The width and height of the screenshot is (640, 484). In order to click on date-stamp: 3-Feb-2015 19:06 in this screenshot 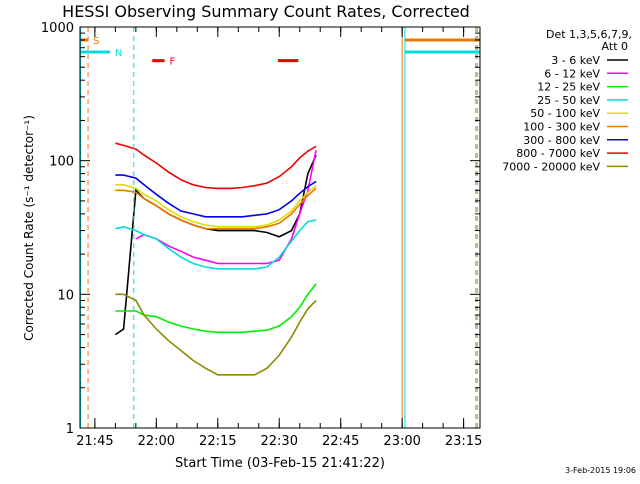, I will do `click(600, 470)`.